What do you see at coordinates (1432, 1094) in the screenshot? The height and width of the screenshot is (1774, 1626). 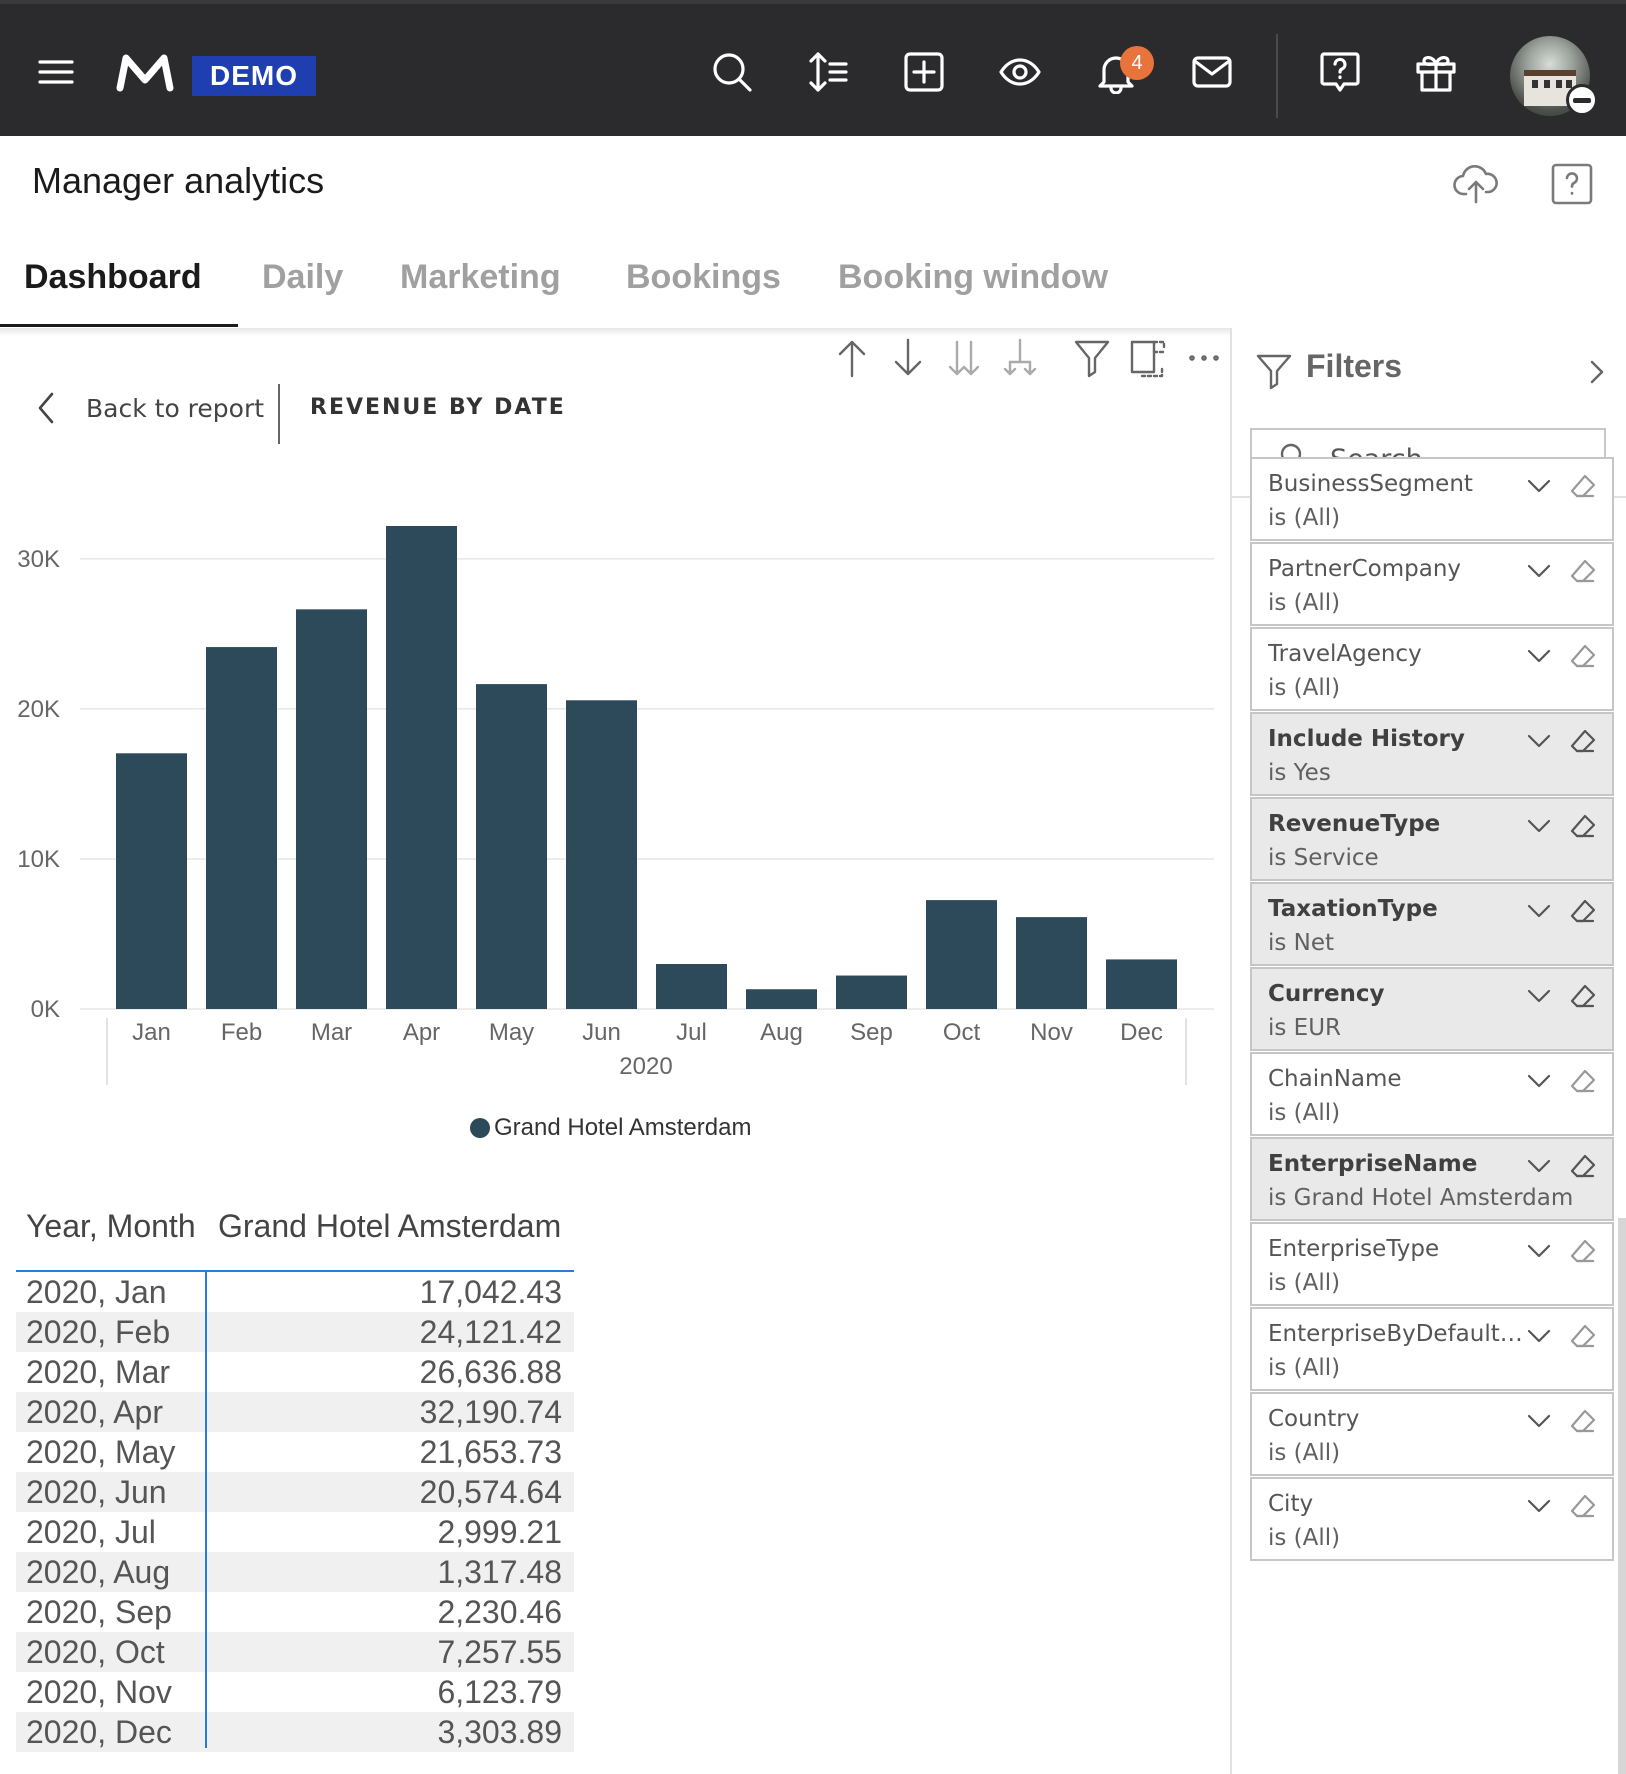 I see `filter-card: ChainName is (All)` at bounding box center [1432, 1094].